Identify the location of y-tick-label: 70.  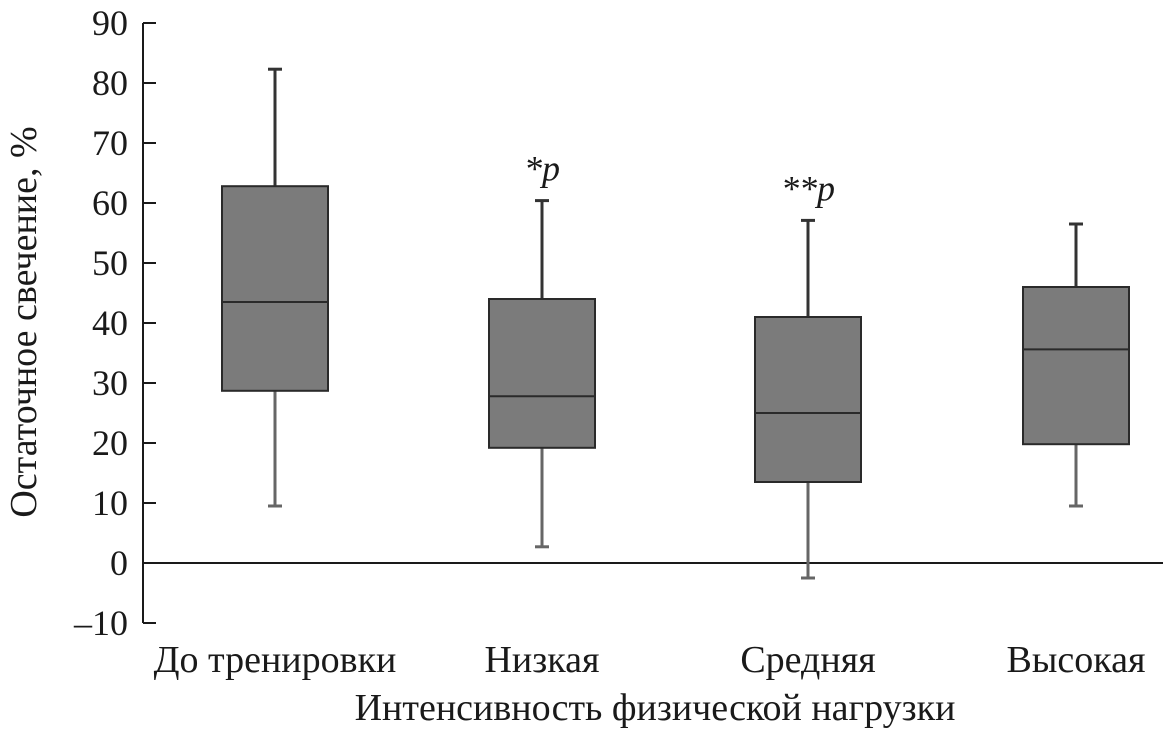
(110, 143).